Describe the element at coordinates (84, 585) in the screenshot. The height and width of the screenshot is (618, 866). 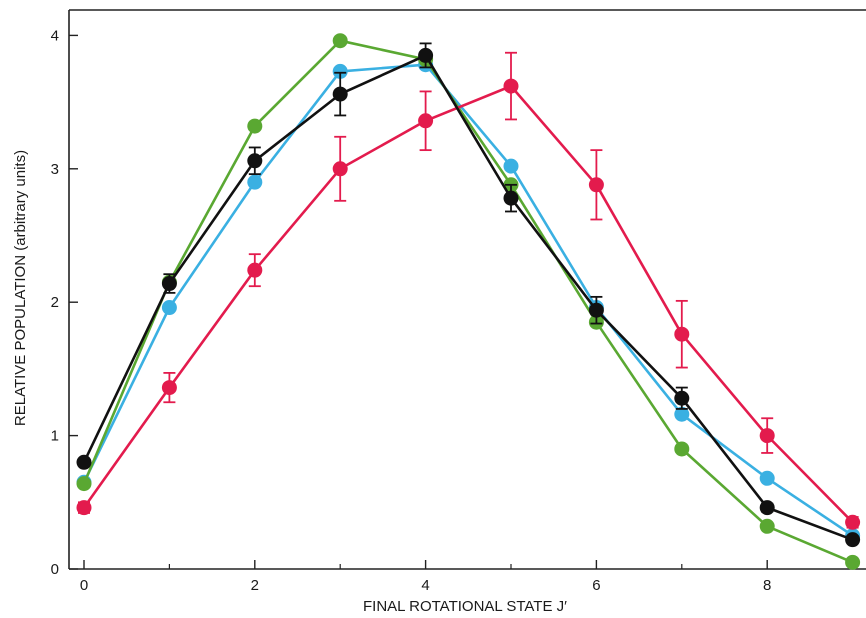
I see `x-tick-label: 0` at that location.